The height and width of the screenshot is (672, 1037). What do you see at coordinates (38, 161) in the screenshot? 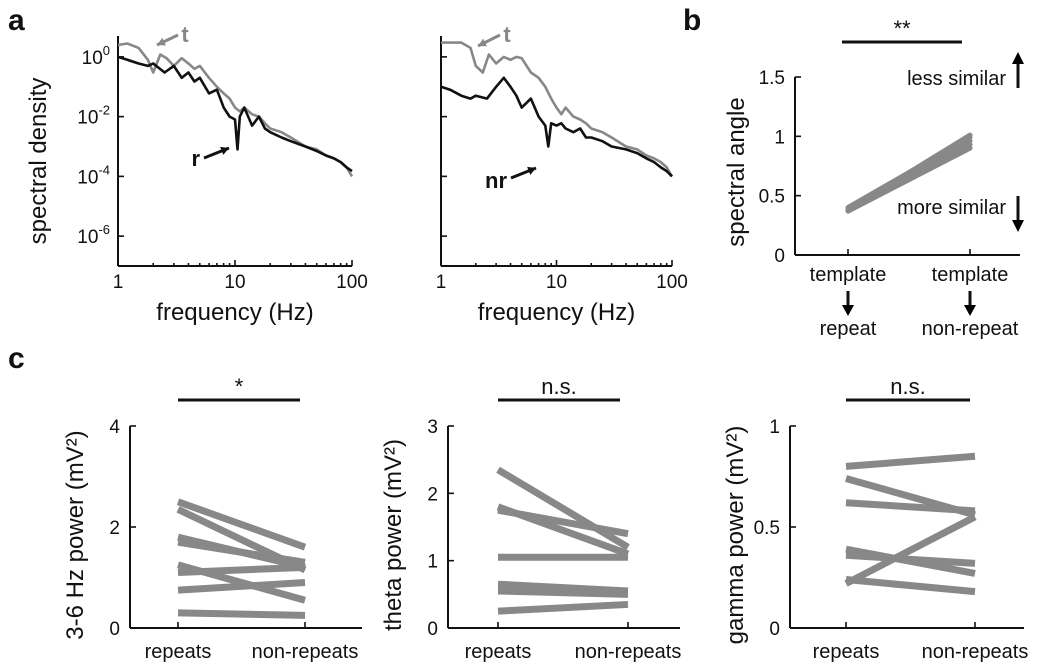
I see `y-axis-label: spectral density` at bounding box center [38, 161].